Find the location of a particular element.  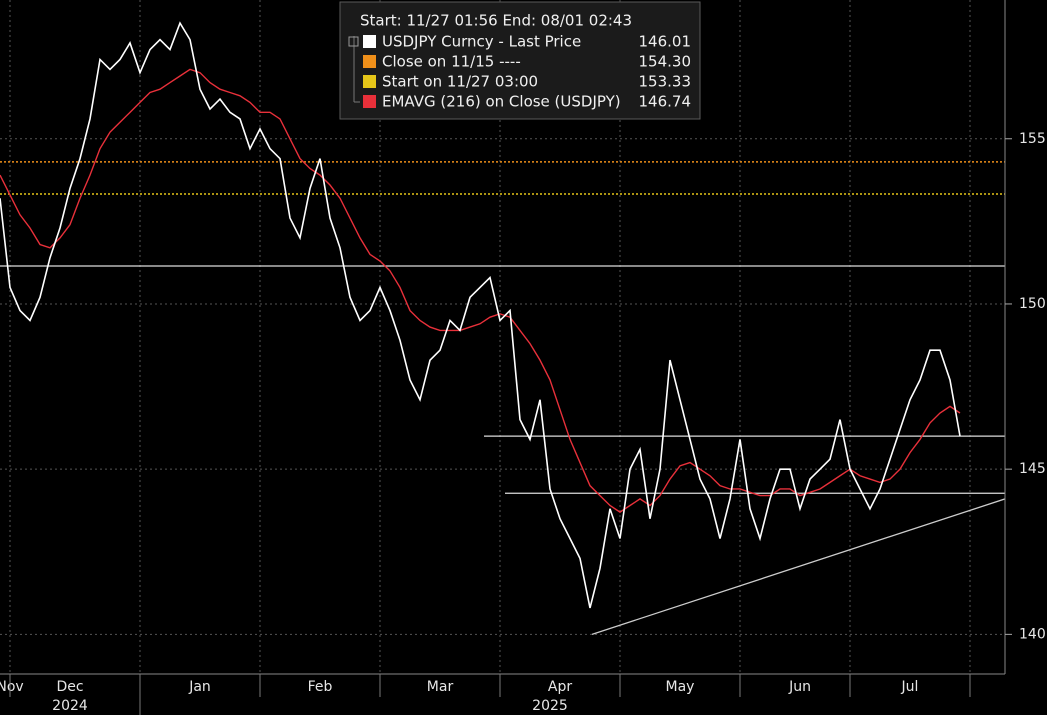

legend-value: 153.33 is located at coordinates (665, 82).